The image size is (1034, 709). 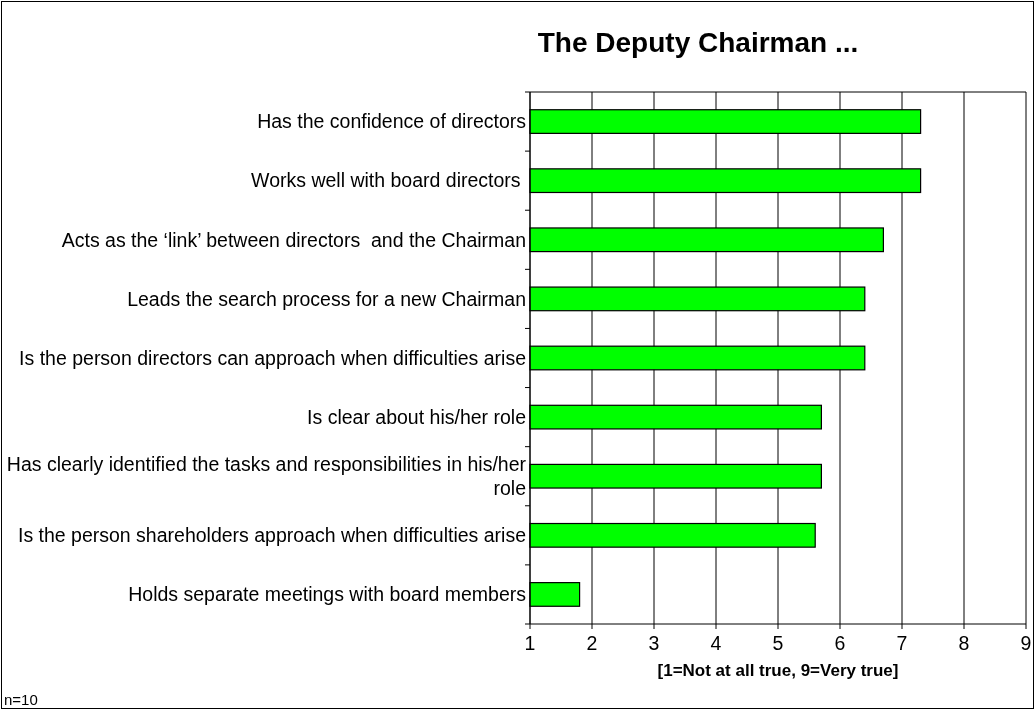 I want to click on y-tick-label: Has clearly identified the tasks and responsibilities in his/her role, so click(x=266, y=476).